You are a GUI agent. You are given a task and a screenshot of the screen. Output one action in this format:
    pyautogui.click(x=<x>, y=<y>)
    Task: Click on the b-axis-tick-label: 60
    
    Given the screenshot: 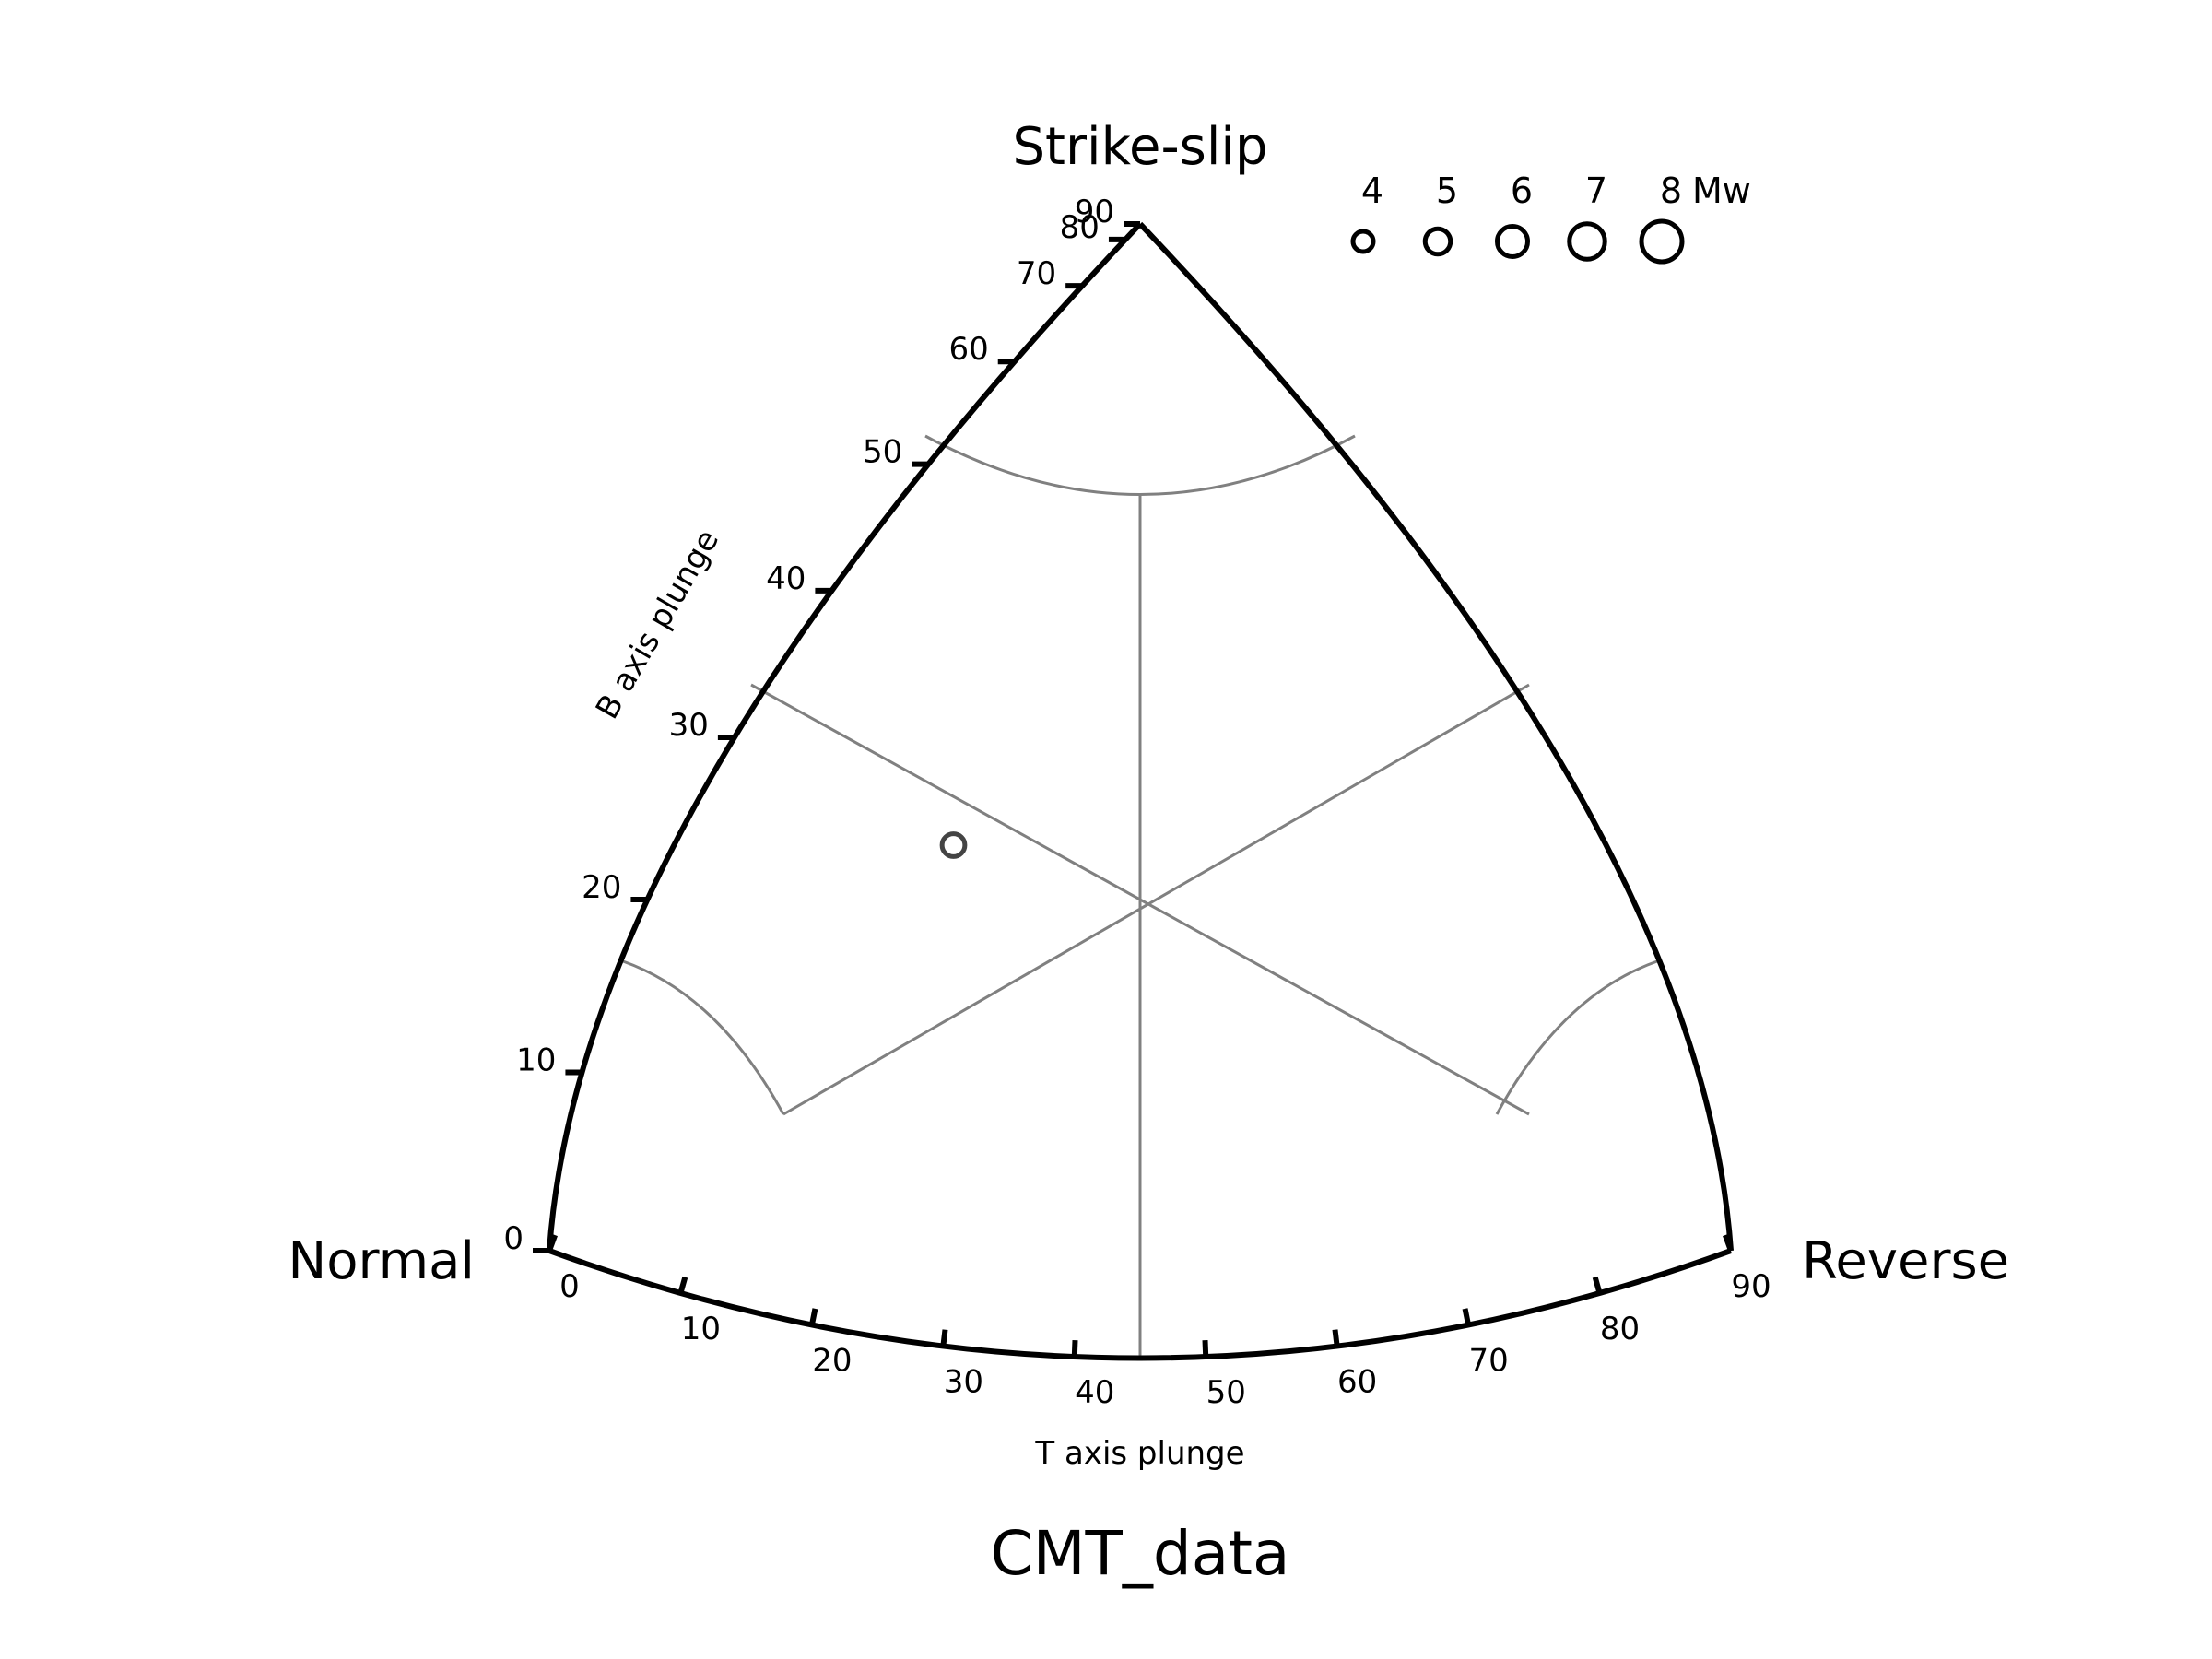 What is the action you would take?
    pyautogui.click(x=968, y=349)
    